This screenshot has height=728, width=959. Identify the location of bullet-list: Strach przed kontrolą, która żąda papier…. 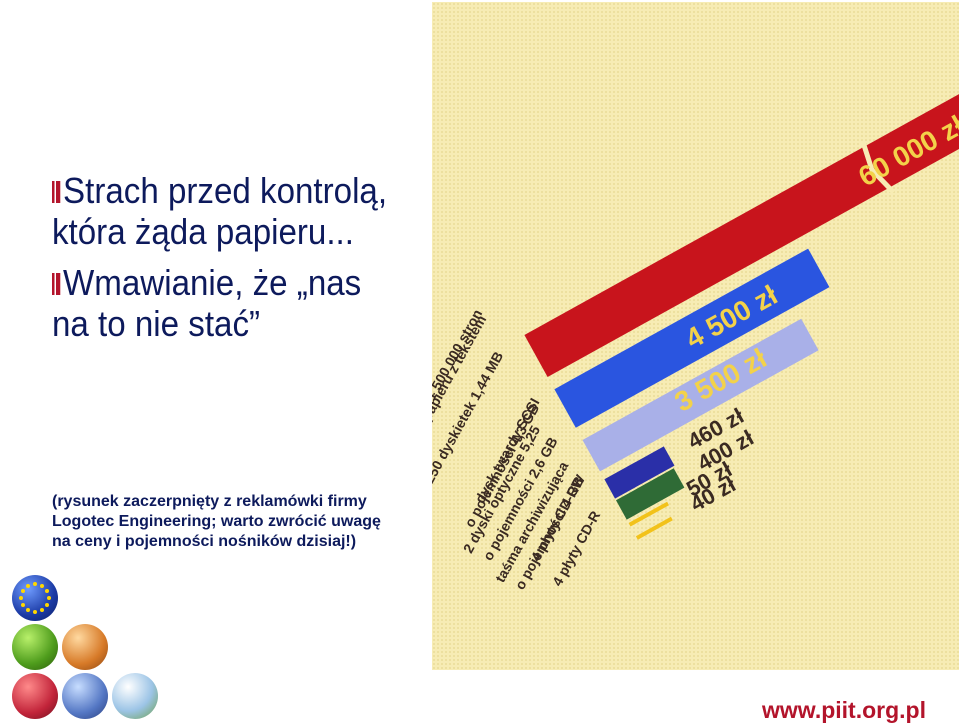
(242, 262).